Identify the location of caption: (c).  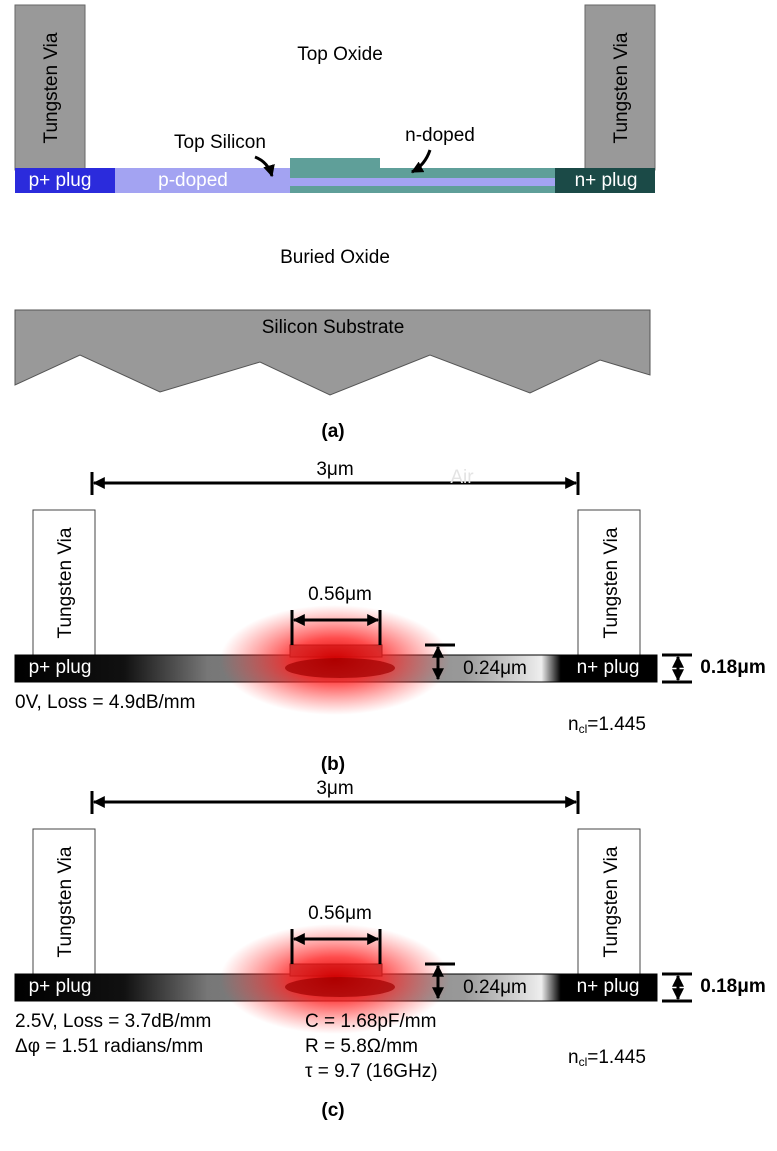
(332, 1110).